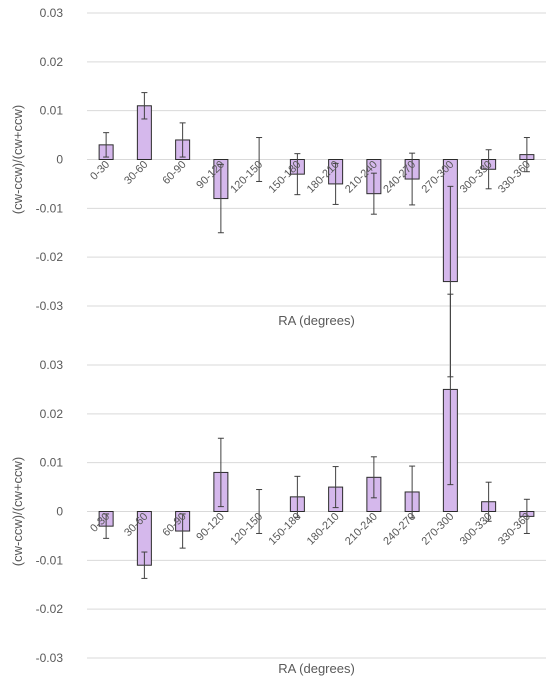 This screenshot has width=557, height=679. Describe the element at coordinates (437, 529) in the screenshot. I see `x-tick-label: 270-300` at that location.